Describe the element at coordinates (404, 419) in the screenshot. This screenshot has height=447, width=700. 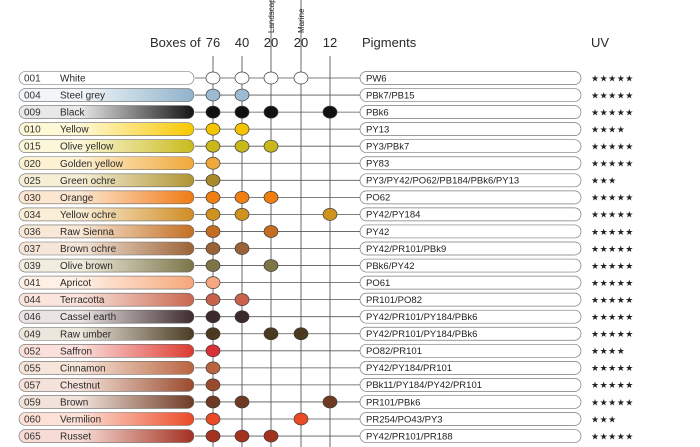
I see `pigment-codes: PR254/PO43/PY3` at that location.